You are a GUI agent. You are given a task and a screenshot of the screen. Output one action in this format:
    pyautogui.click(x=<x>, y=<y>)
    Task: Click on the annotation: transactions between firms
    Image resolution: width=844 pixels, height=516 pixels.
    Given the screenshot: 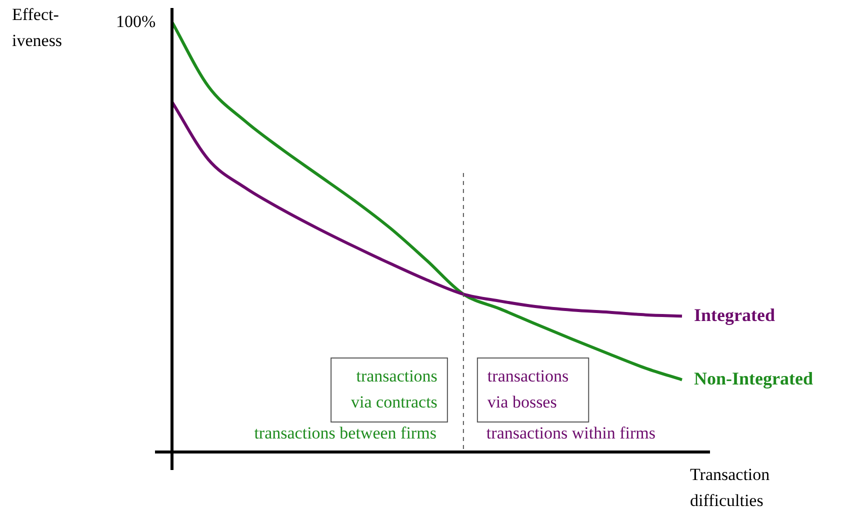 What is the action you would take?
    pyautogui.click(x=345, y=432)
    